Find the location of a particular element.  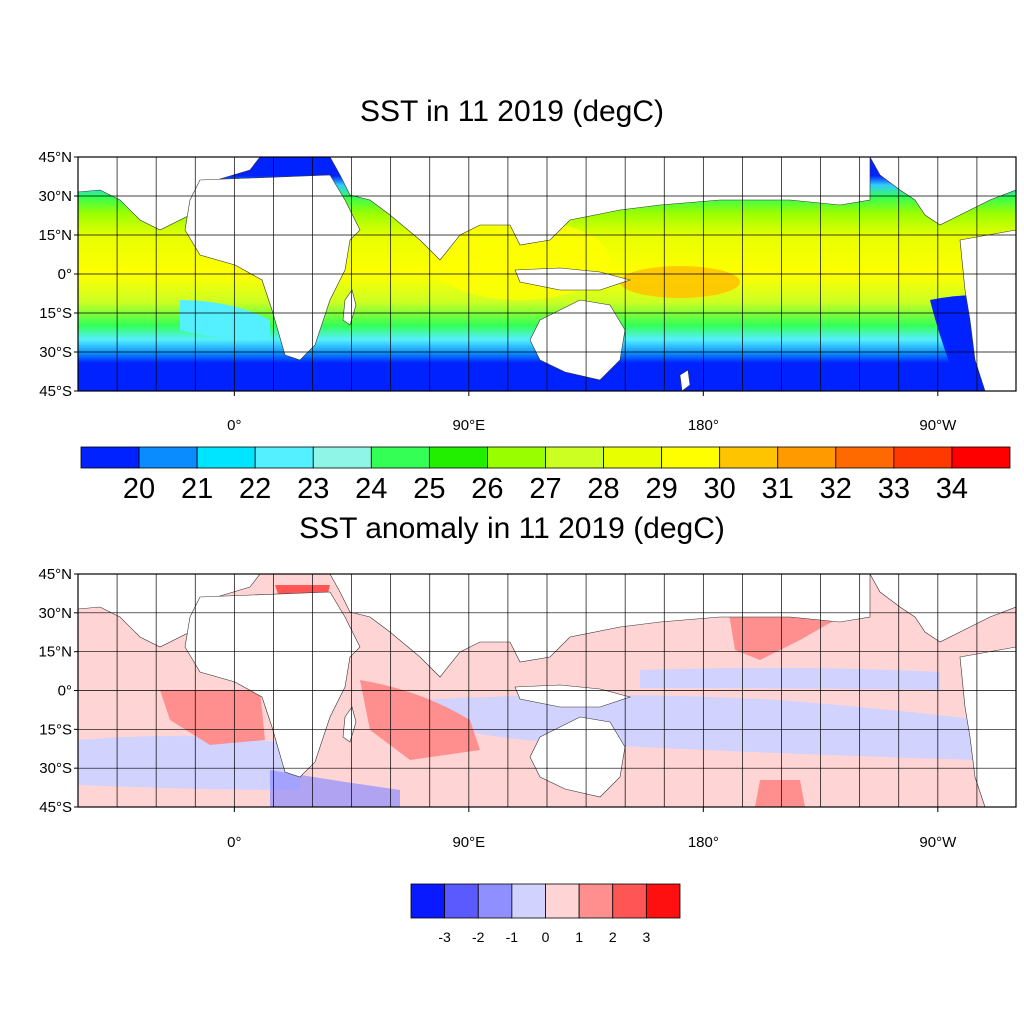

colorbar-label: -2 is located at coordinates (478, 937).